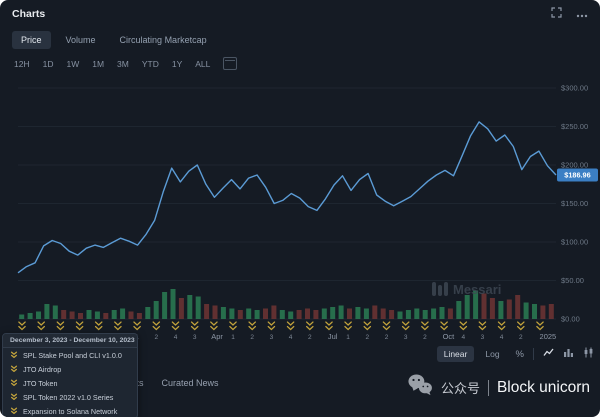 The height and width of the screenshot is (417, 600). Describe the element at coordinates (203, 63) in the screenshot. I see `range-all: ALL` at that location.